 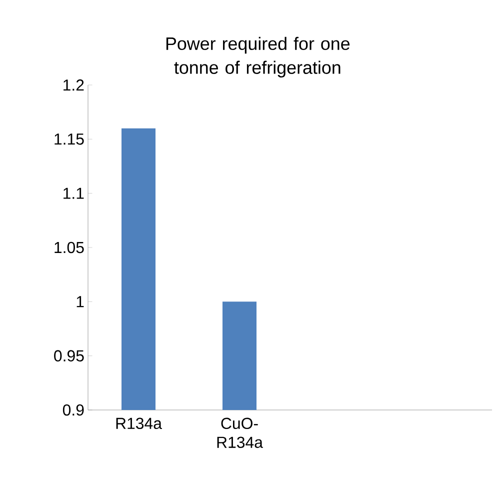 What do you see at coordinates (80, 302) in the screenshot?
I see `y-tick-label: 1` at bounding box center [80, 302].